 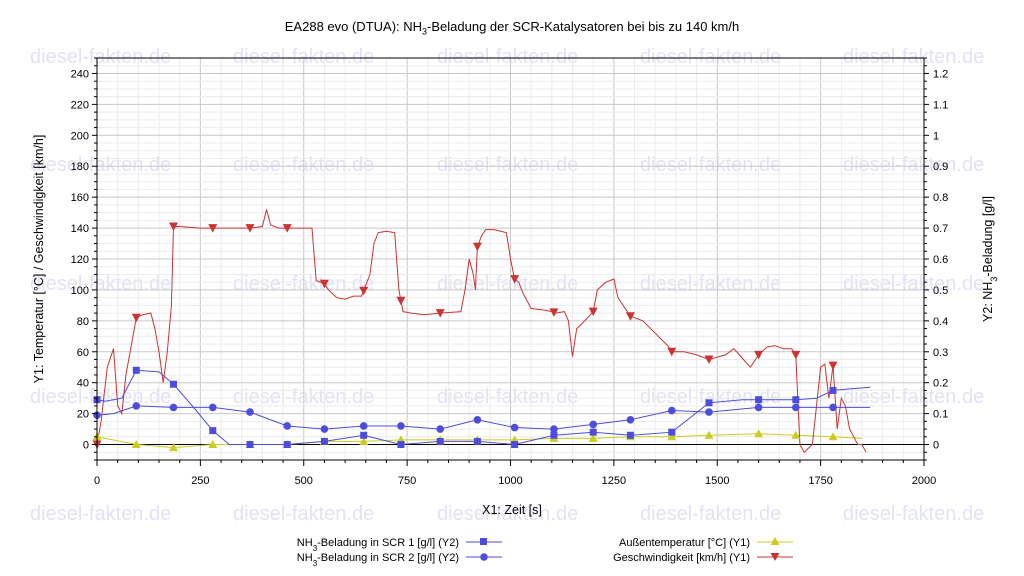 What do you see at coordinates (484, 557) in the screenshot?
I see `legend-marker-circle` at bounding box center [484, 557].